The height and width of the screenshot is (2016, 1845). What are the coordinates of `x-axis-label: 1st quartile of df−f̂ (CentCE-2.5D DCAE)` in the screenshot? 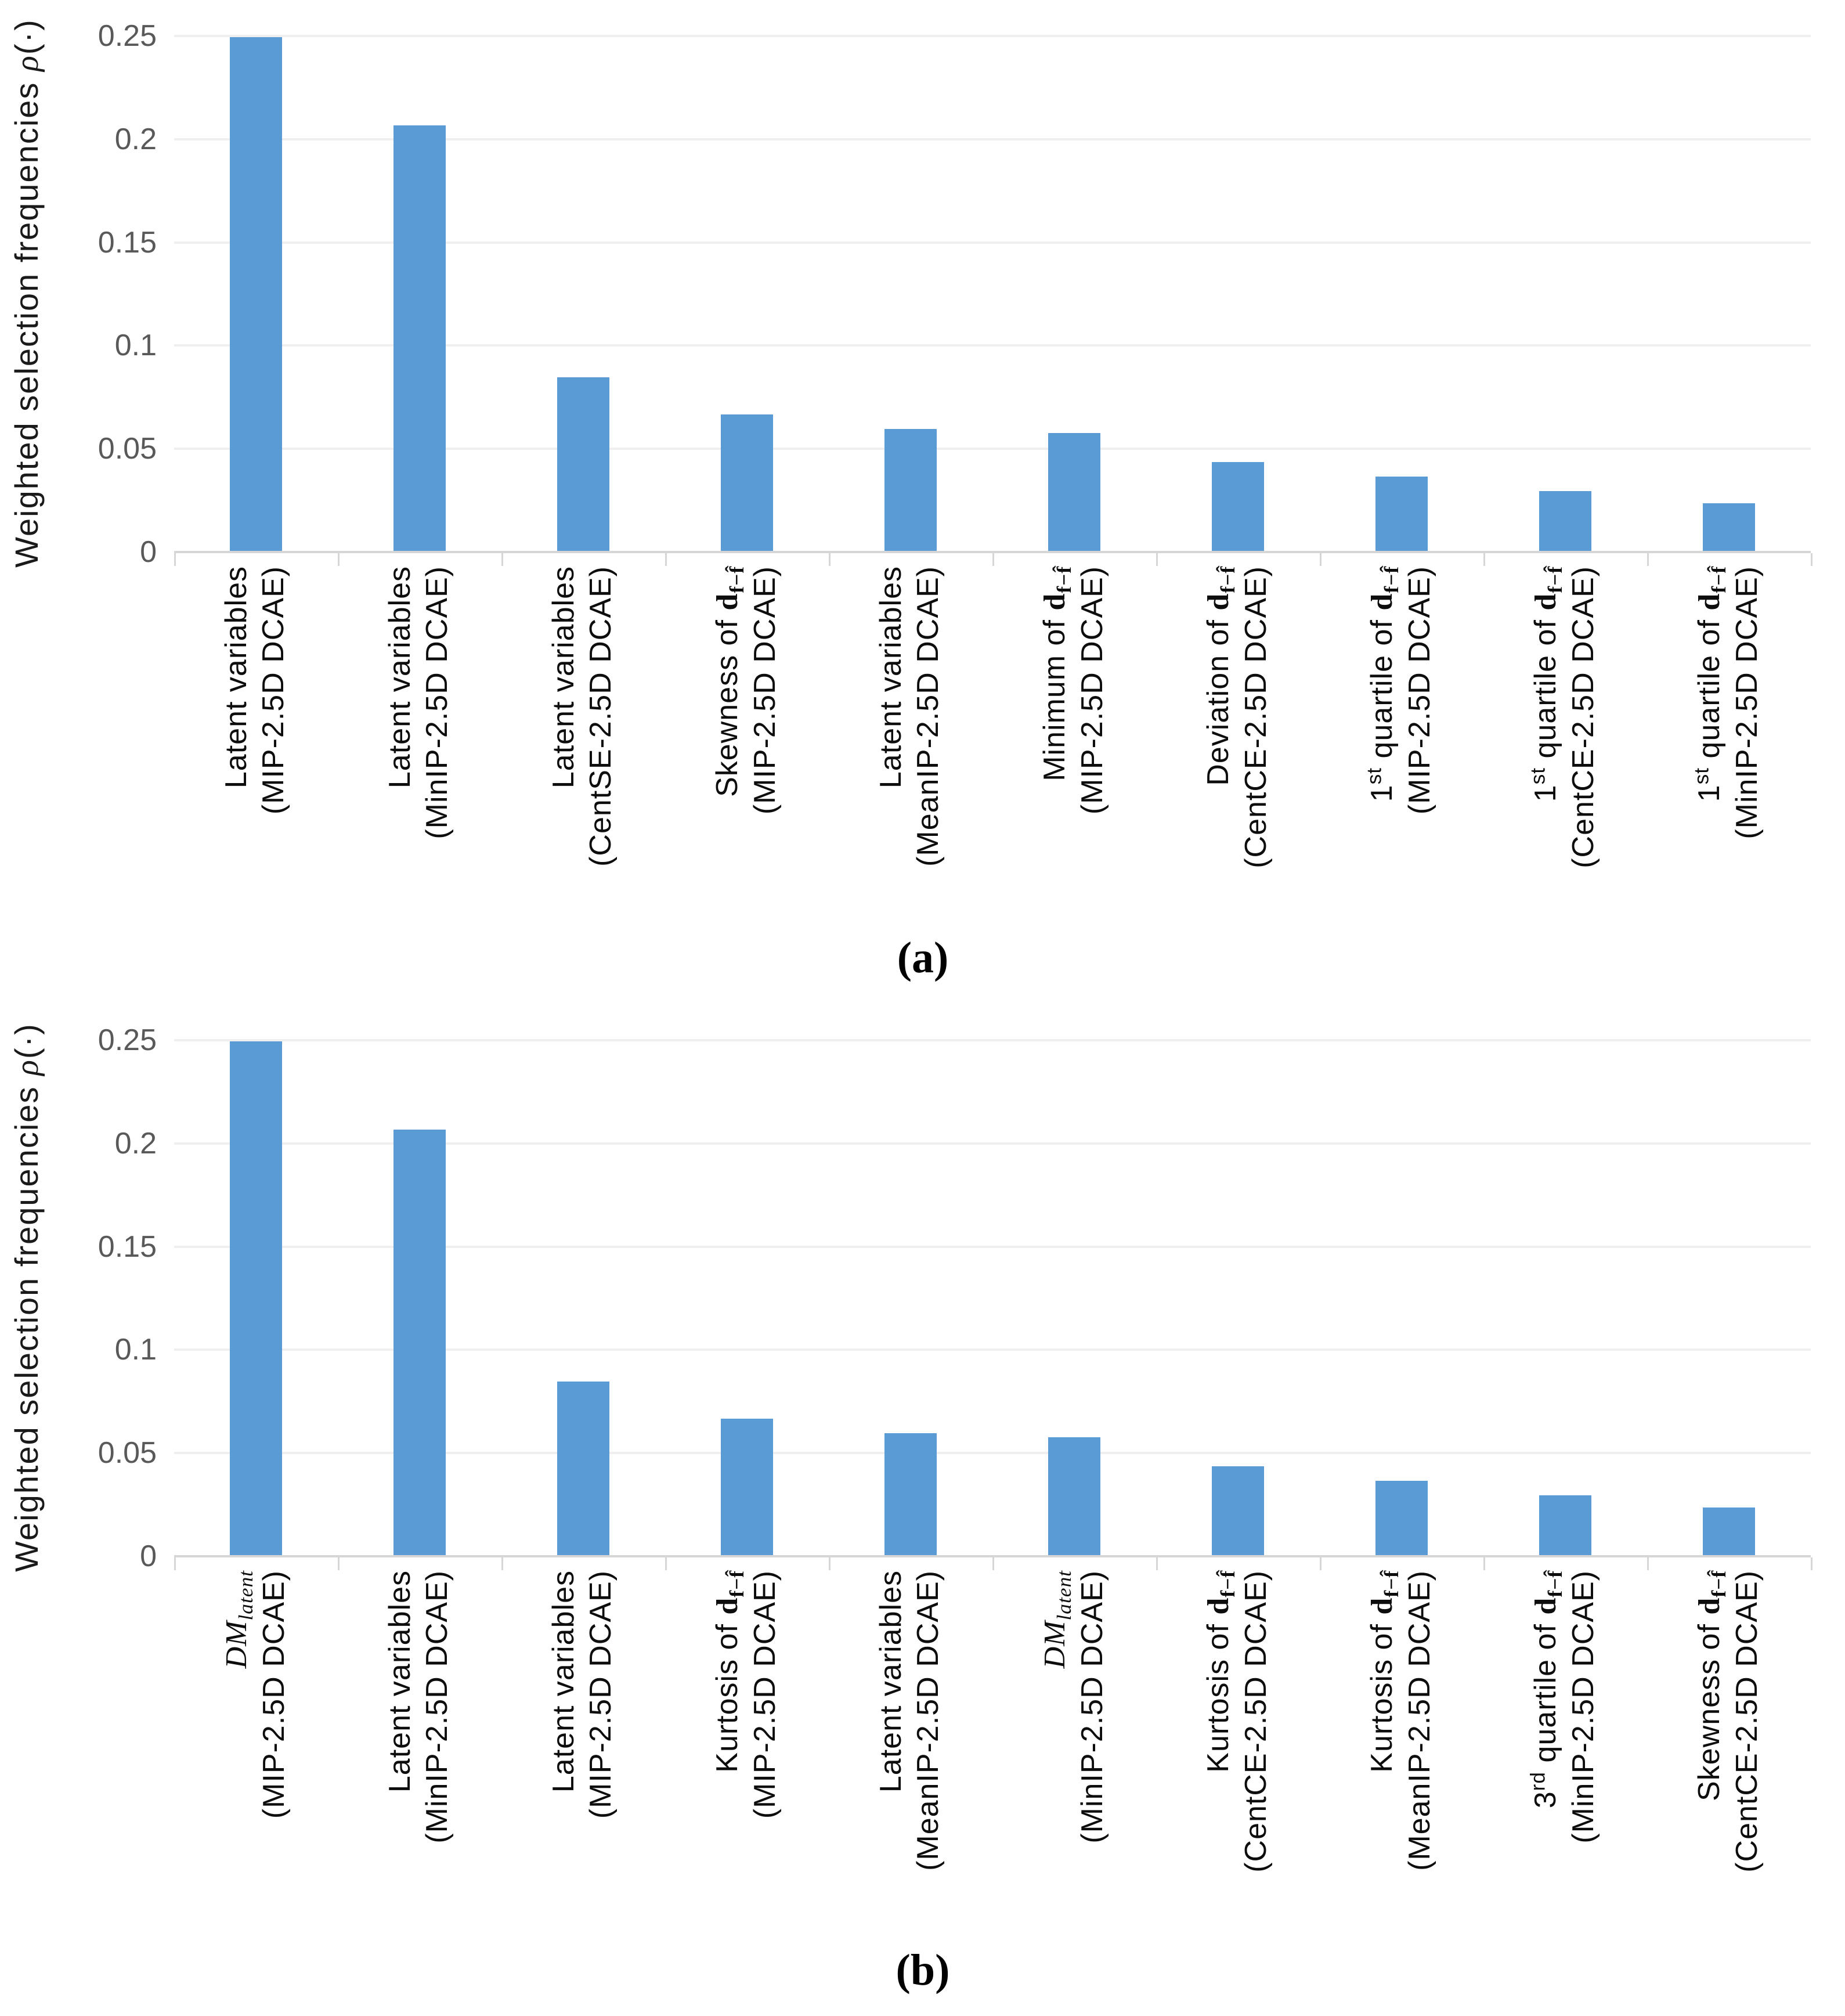 It's located at (1563, 717).